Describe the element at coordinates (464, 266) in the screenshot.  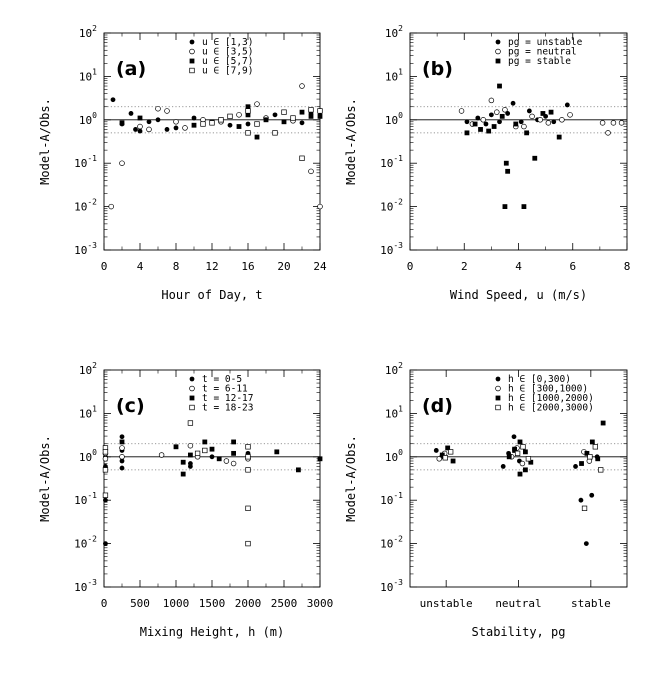
I see `x-tick-label: 2` at that location.